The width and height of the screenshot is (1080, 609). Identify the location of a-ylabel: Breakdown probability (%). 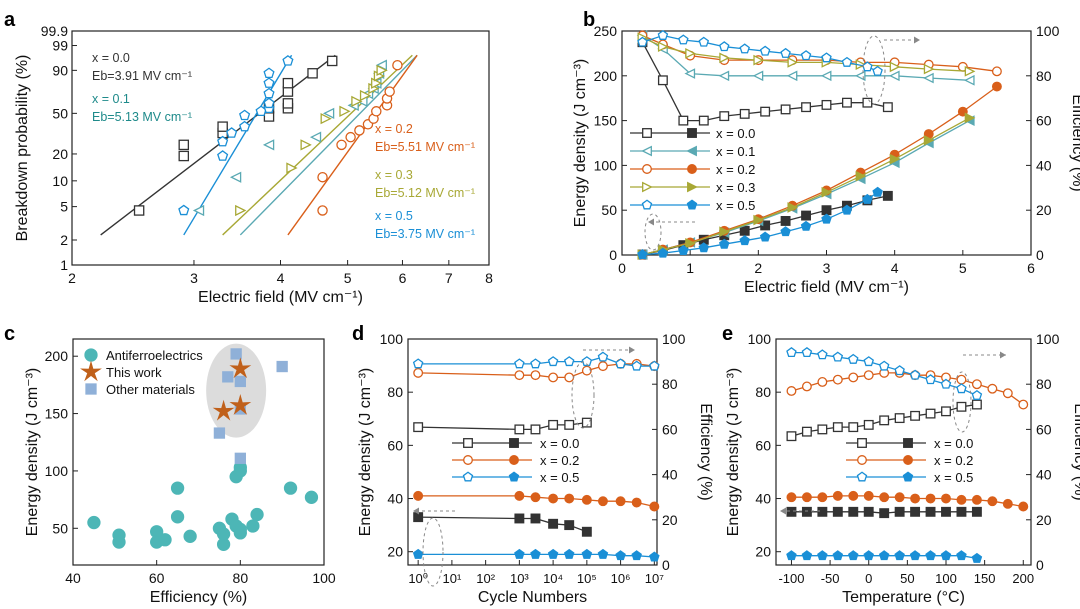
(22, 148).